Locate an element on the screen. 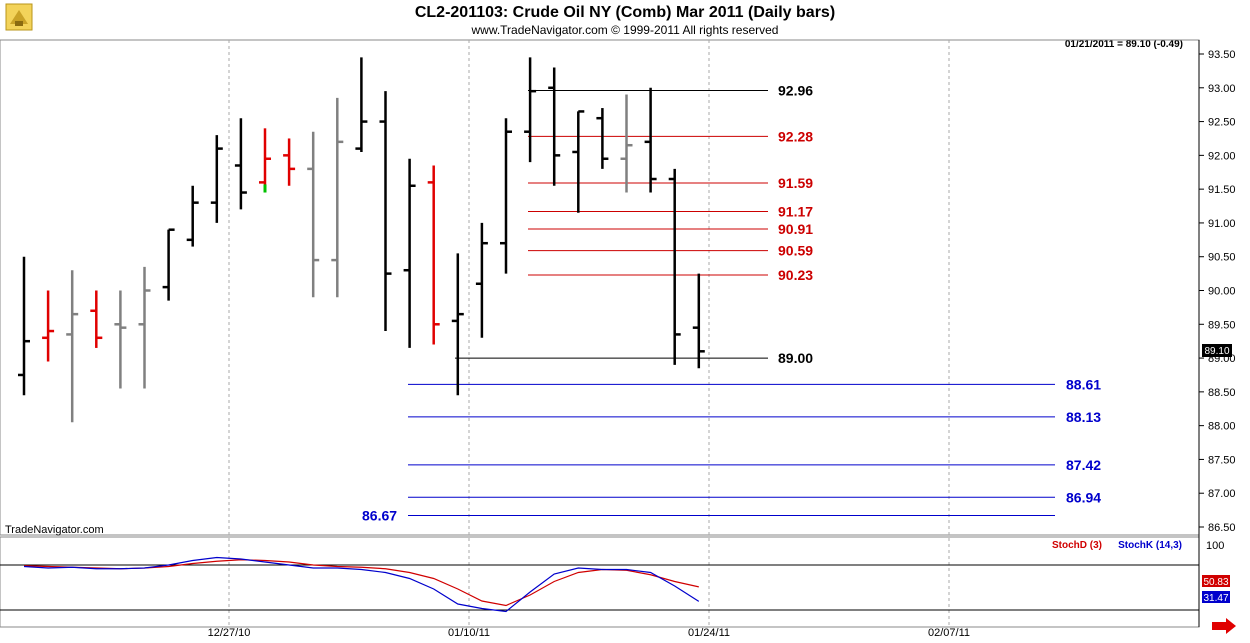 The image size is (1250, 643). x-tick-label: 12/27/10 is located at coordinates (229, 633).